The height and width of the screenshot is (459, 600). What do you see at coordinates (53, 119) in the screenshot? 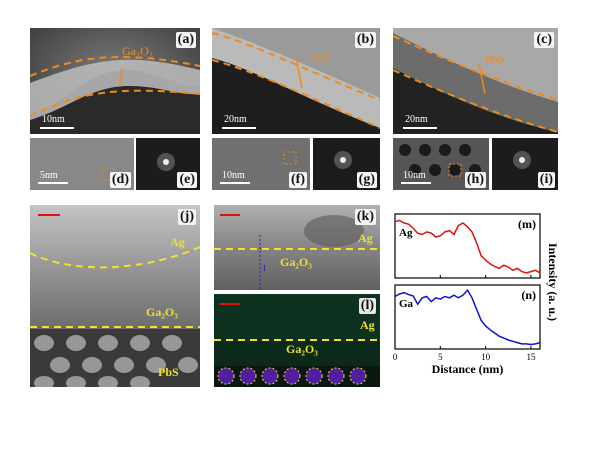
I see `scale-text-a: 10nm` at bounding box center [53, 119].